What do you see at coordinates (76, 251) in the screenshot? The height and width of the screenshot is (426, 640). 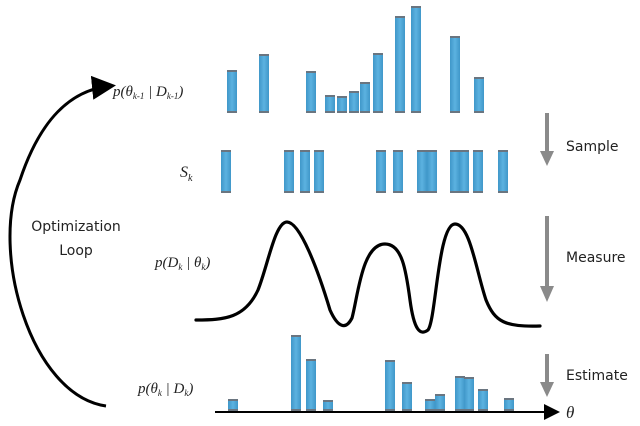 I see `loop-label-line2: Loop` at bounding box center [76, 251].